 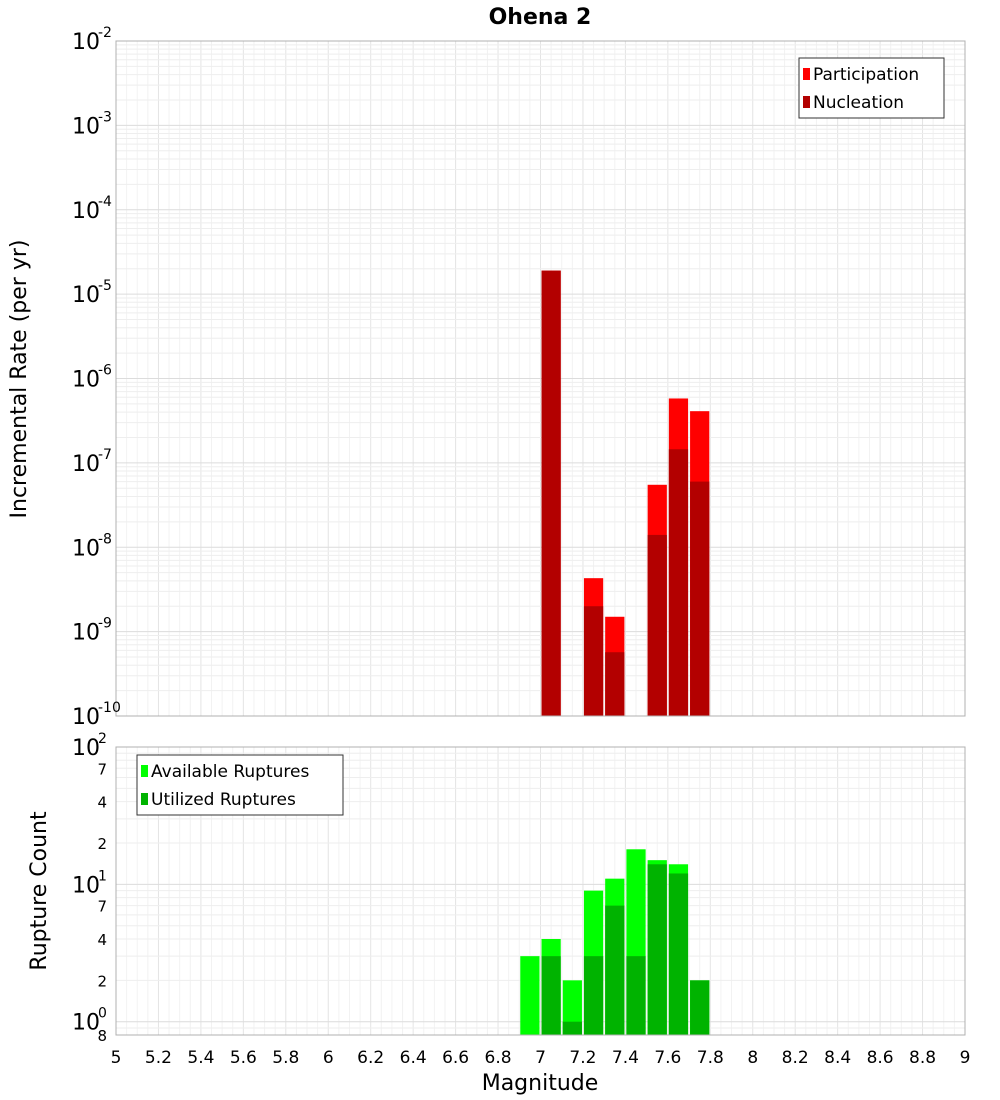 I want to click on x-tick-label: 8.8, so click(x=922, y=1058).